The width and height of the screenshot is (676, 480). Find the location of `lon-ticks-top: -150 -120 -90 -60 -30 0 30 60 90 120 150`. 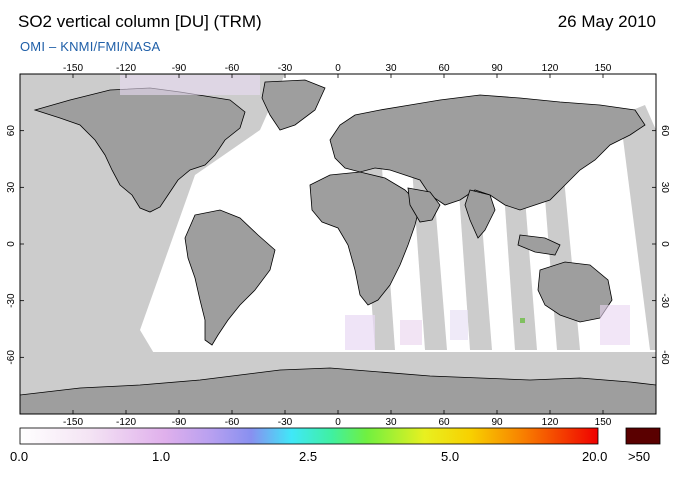

lon-ticks-top: -150 -120 -90 -60 -30 0 30 60 90 120 150 is located at coordinates (337, 70).